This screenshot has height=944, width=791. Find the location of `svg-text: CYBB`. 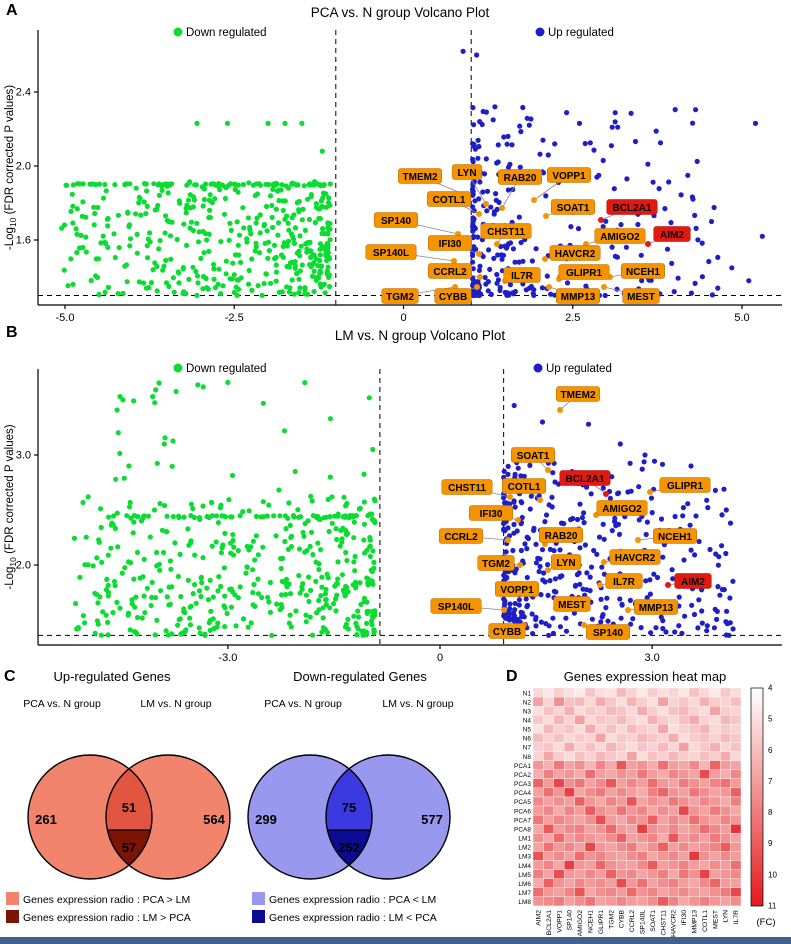

svg-text: CYBB is located at coordinates (507, 632).